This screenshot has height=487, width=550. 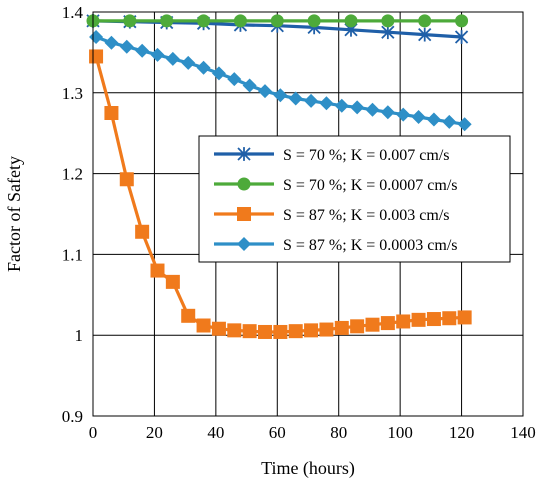 I want to click on x-tick-label: 60, so click(x=277, y=432).